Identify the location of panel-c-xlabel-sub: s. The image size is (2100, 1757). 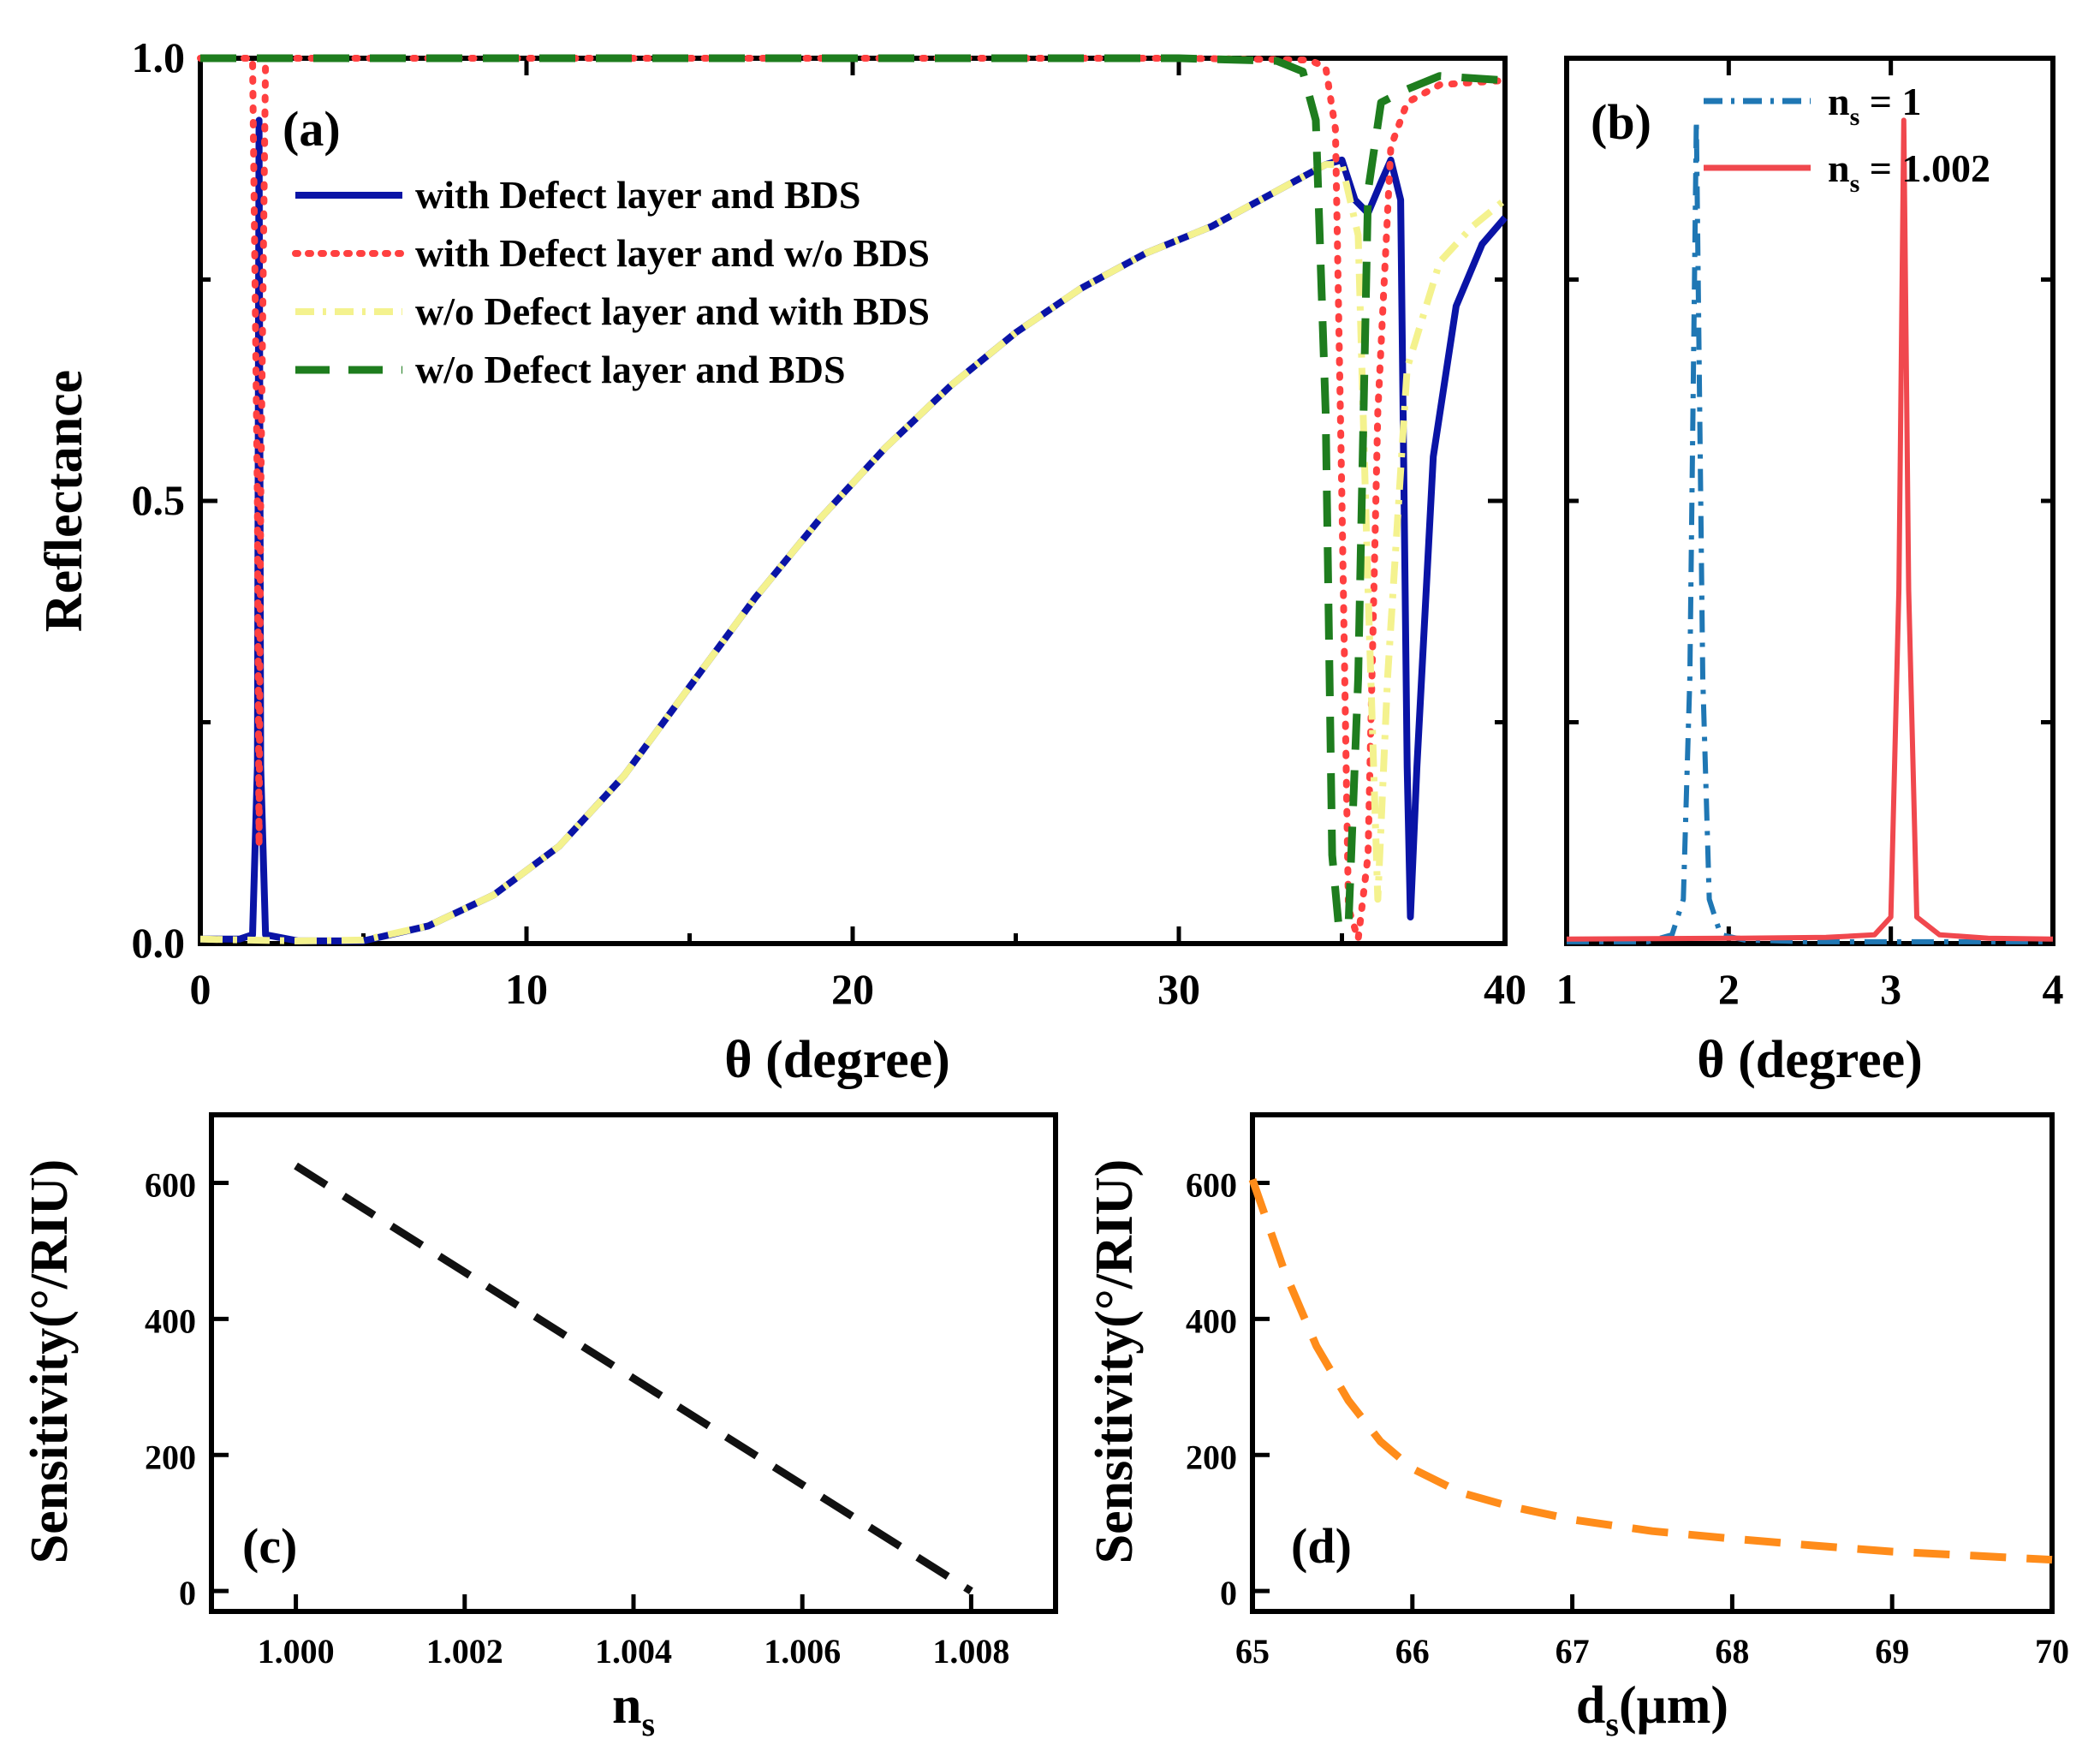
(648, 1724).